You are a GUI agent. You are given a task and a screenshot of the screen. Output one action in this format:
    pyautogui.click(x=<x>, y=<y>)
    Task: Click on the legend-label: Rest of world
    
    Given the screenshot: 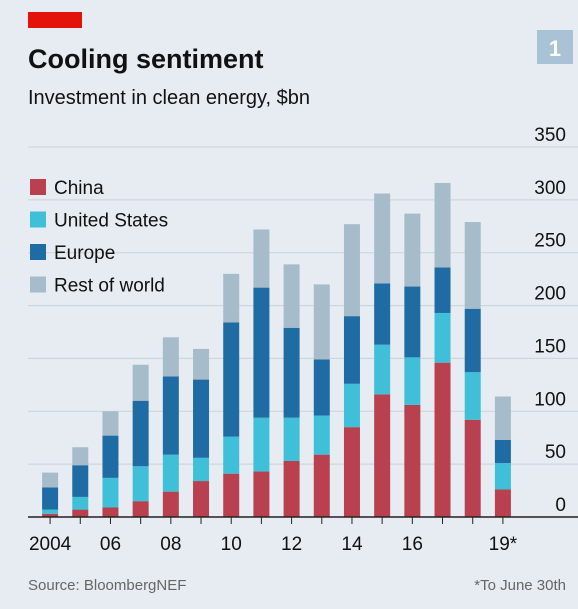 What is the action you would take?
    pyautogui.click(x=109, y=286)
    